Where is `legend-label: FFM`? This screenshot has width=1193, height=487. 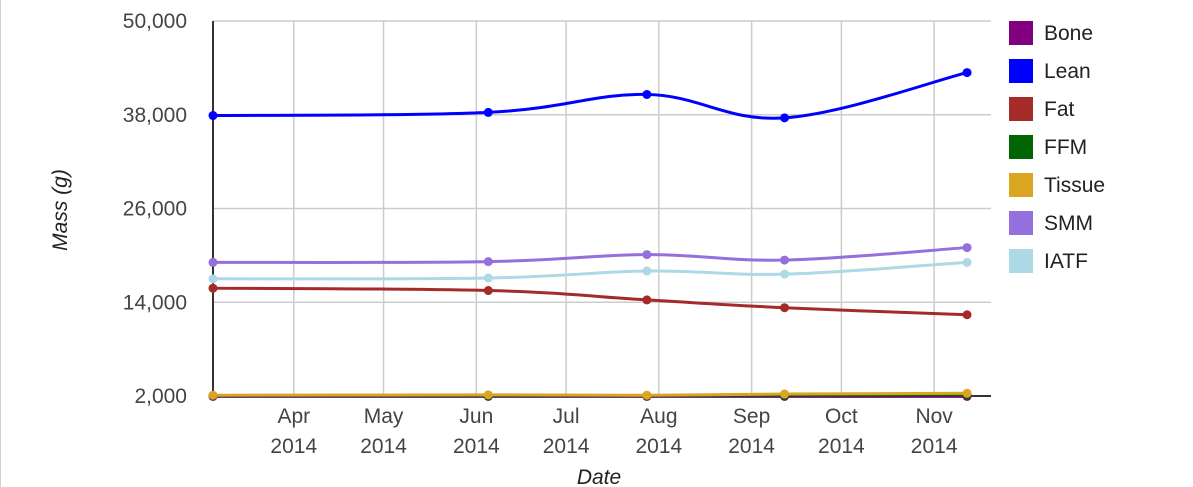
legend-label: FFM is located at coordinates (1065, 147).